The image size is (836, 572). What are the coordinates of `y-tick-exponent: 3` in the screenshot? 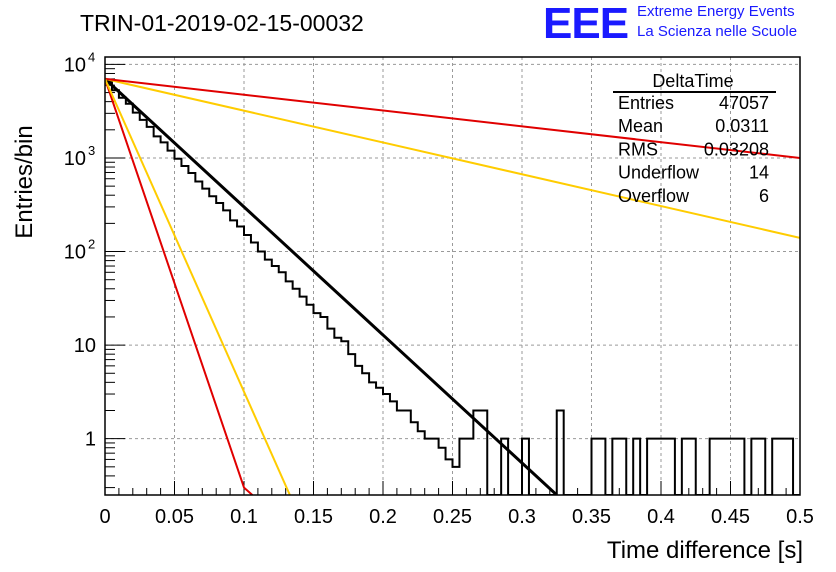 It's located at (91, 150).